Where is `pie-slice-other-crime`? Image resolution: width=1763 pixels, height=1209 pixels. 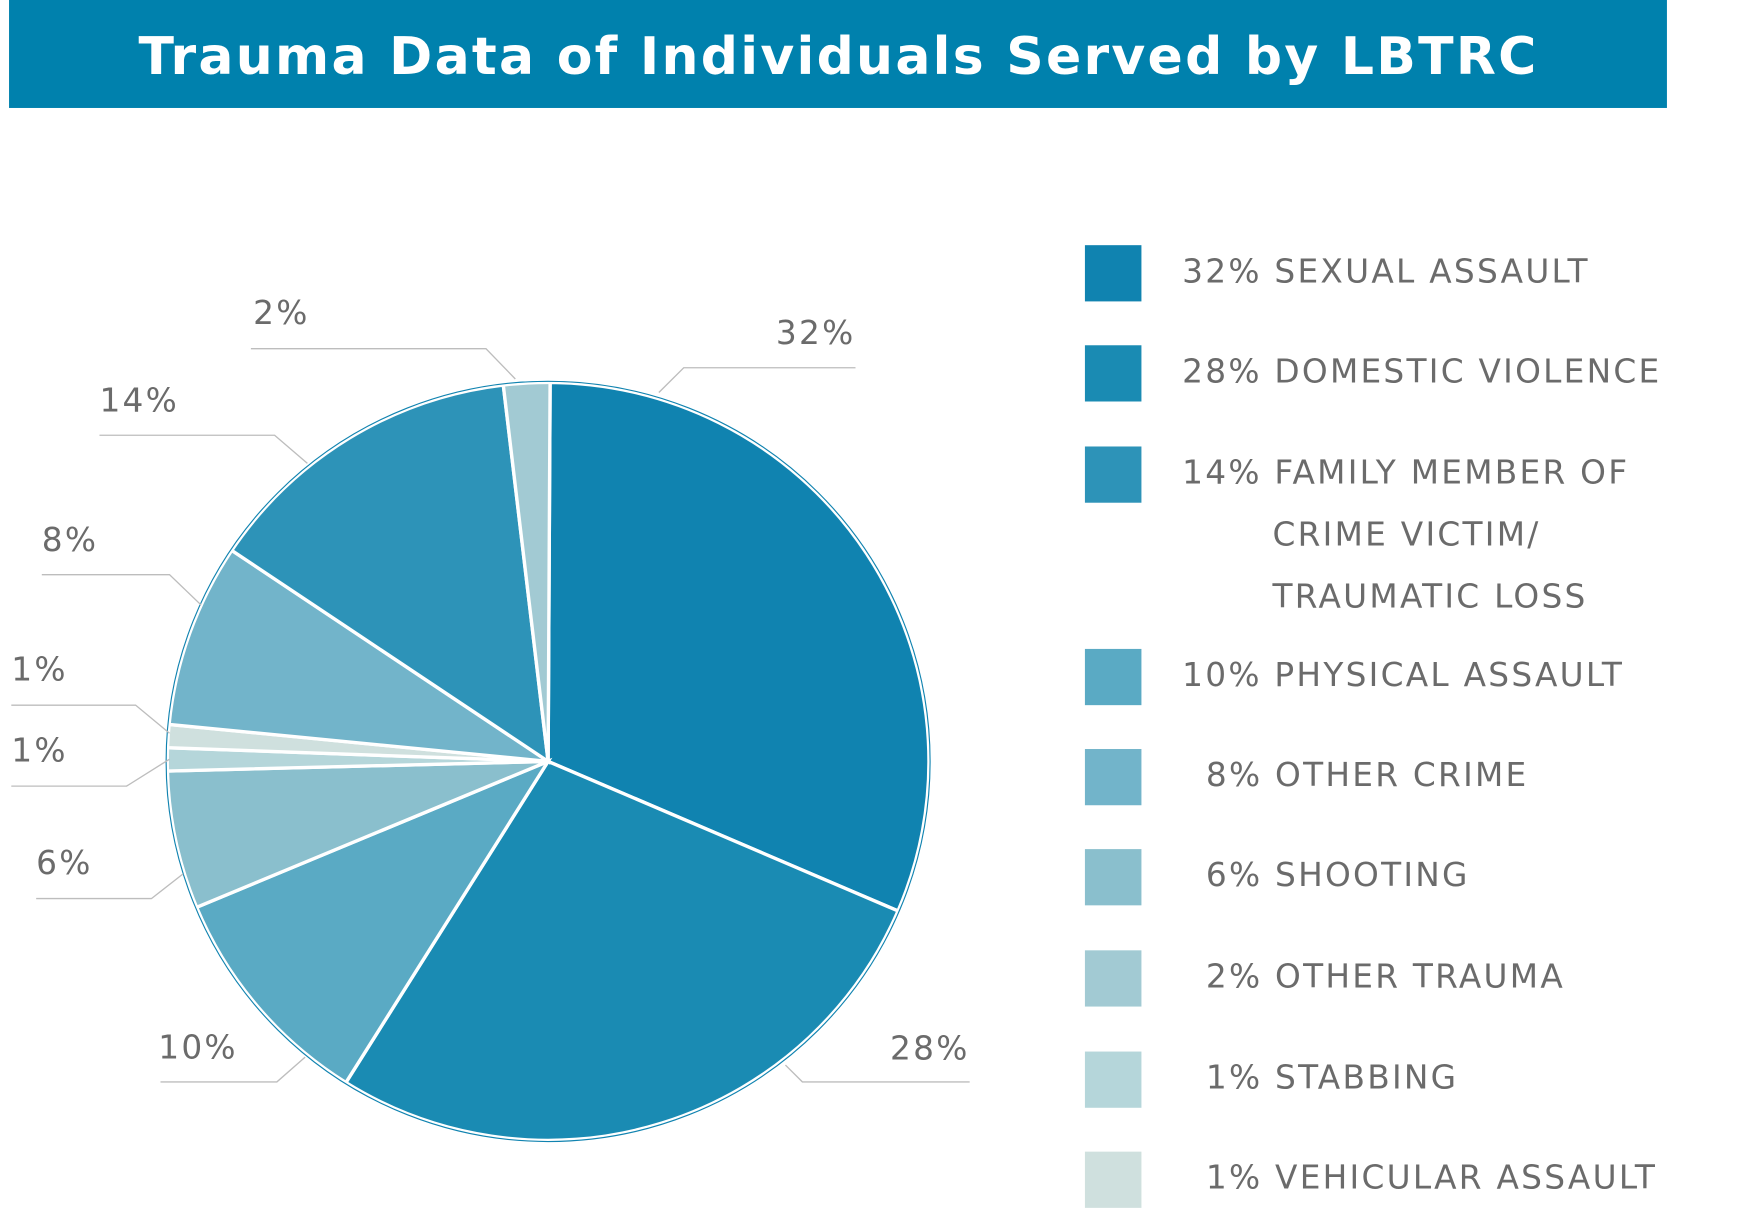
pie-slice-other-crime is located at coordinates (358, 656).